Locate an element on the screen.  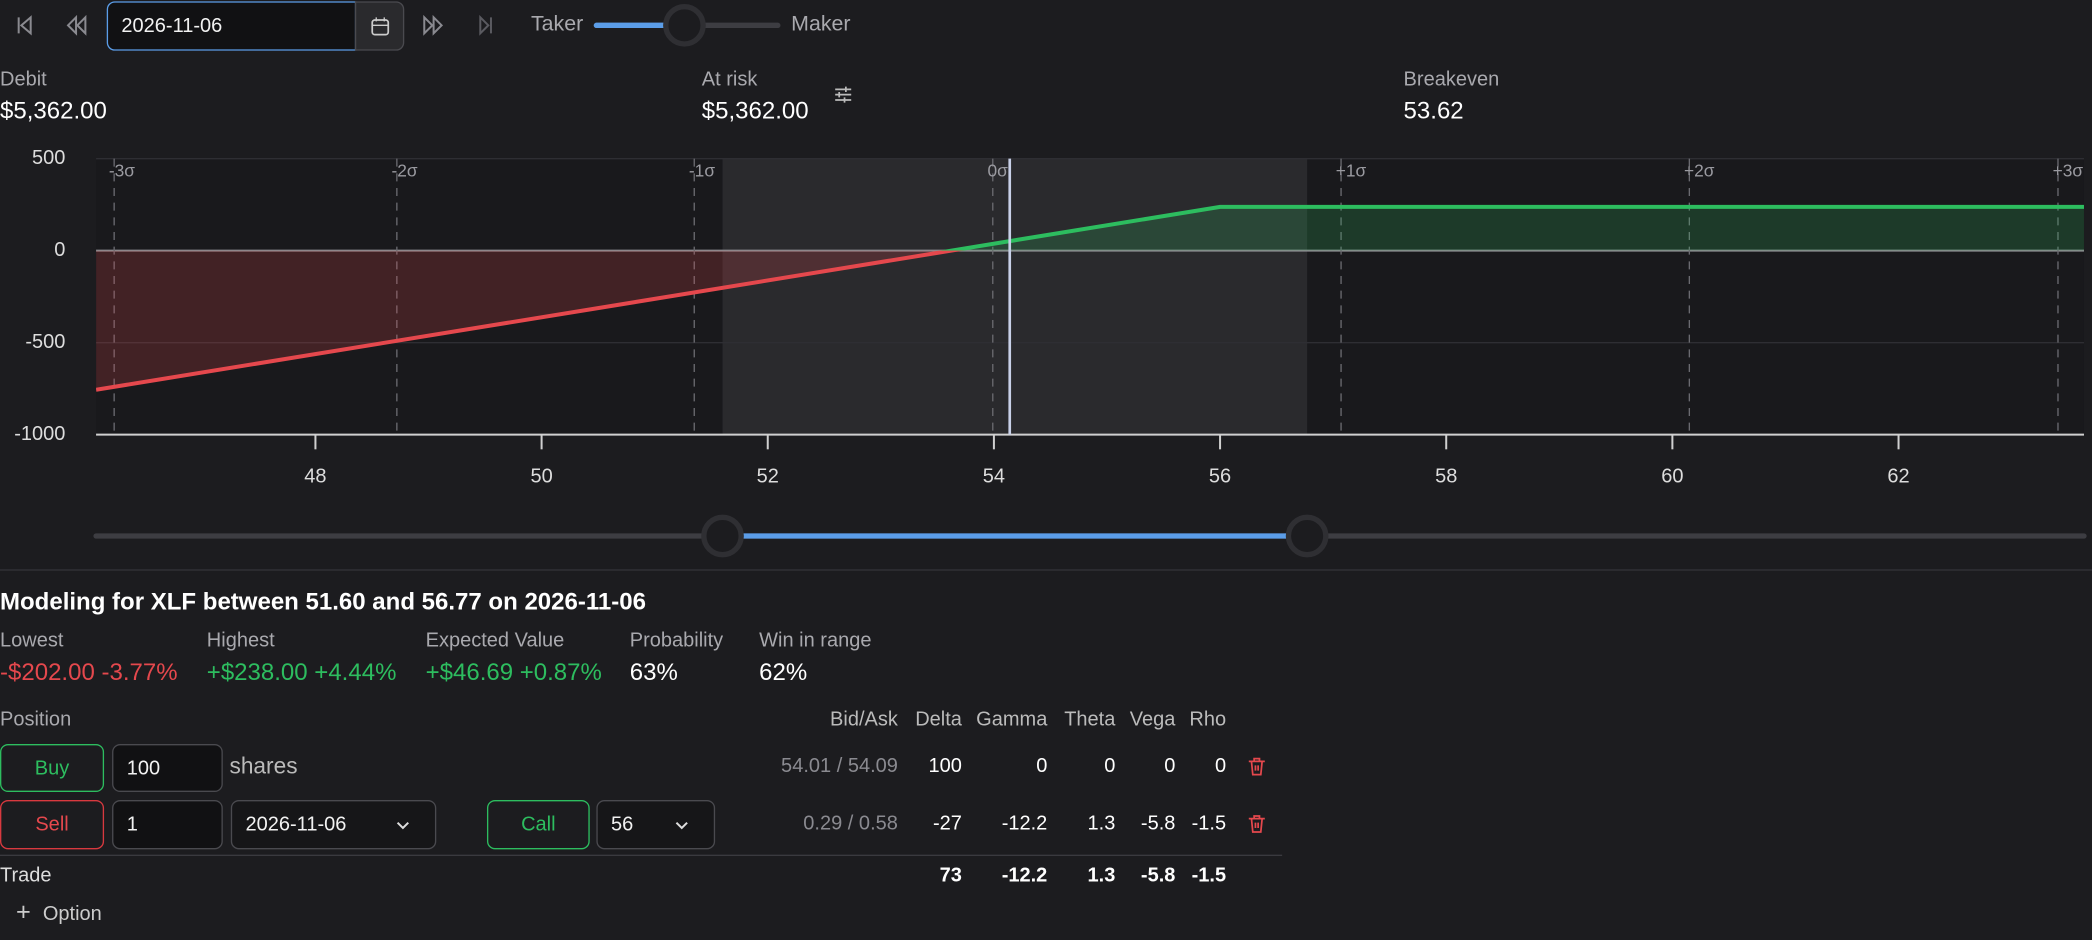
calendar-button is located at coordinates (379, 26).